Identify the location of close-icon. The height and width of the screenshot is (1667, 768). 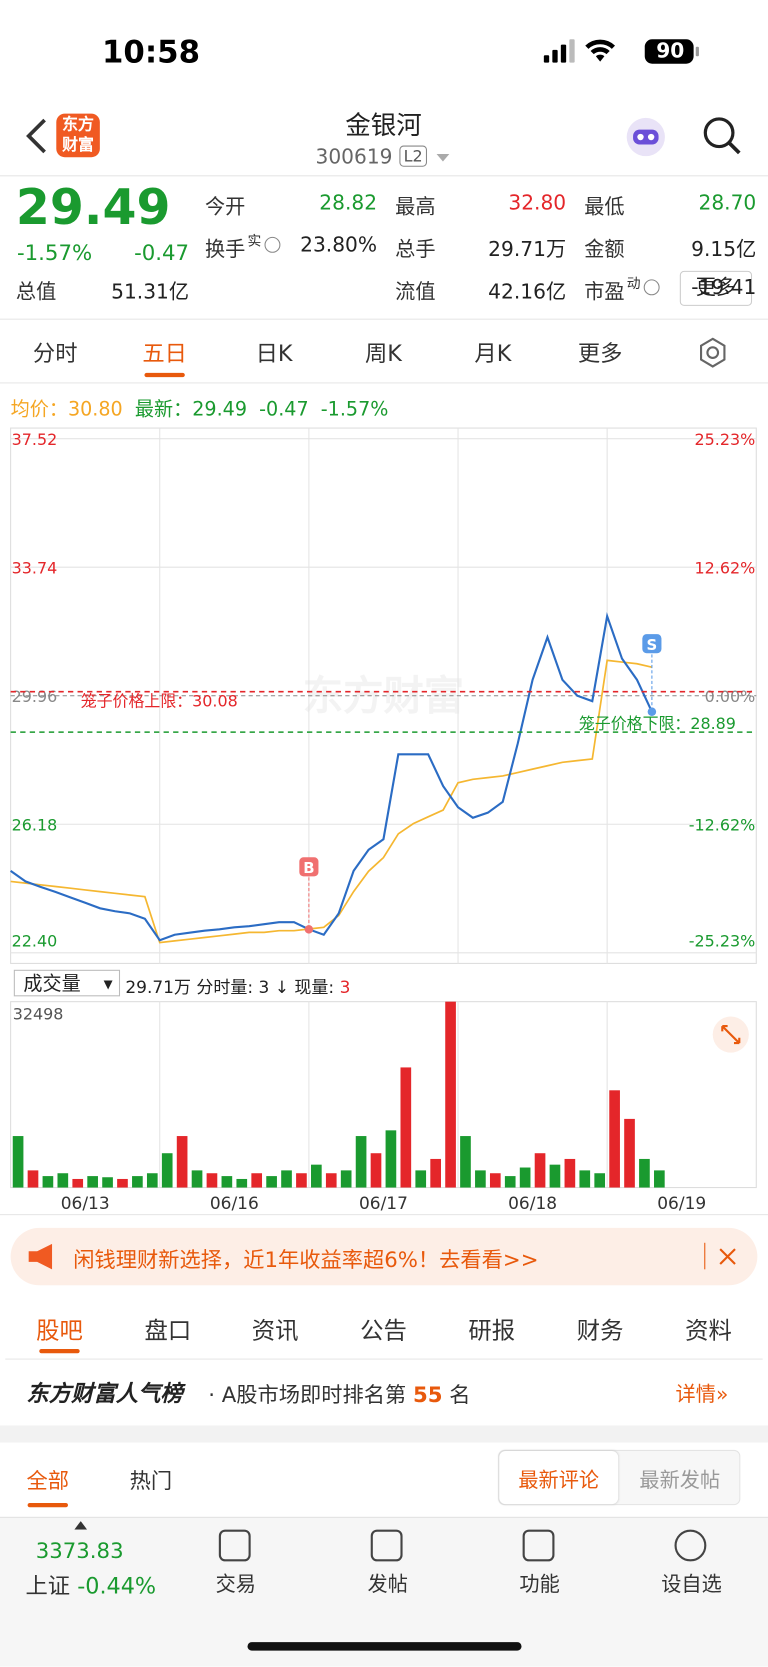
(727, 1256).